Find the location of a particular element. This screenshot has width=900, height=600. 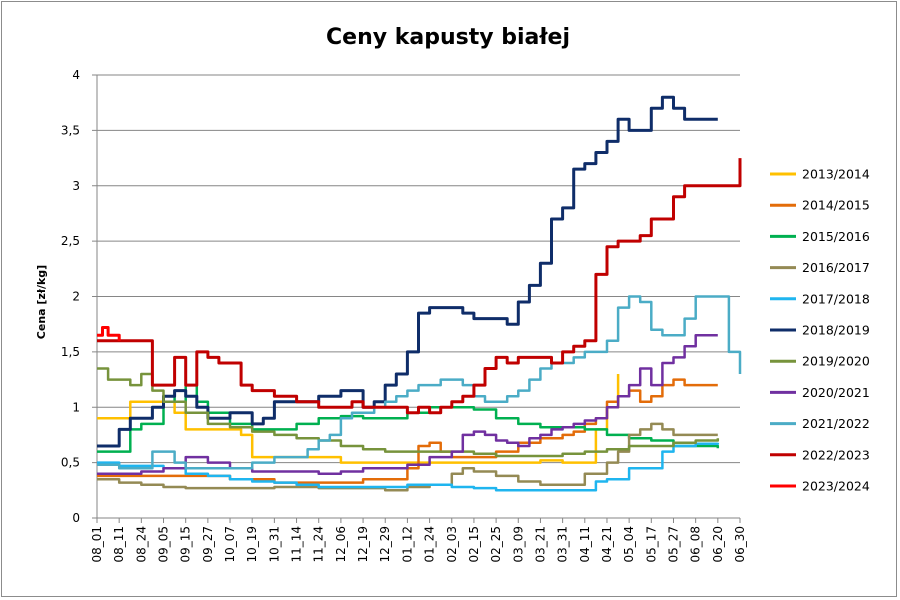

y-tick-label: 2 is located at coordinates (76, 297).